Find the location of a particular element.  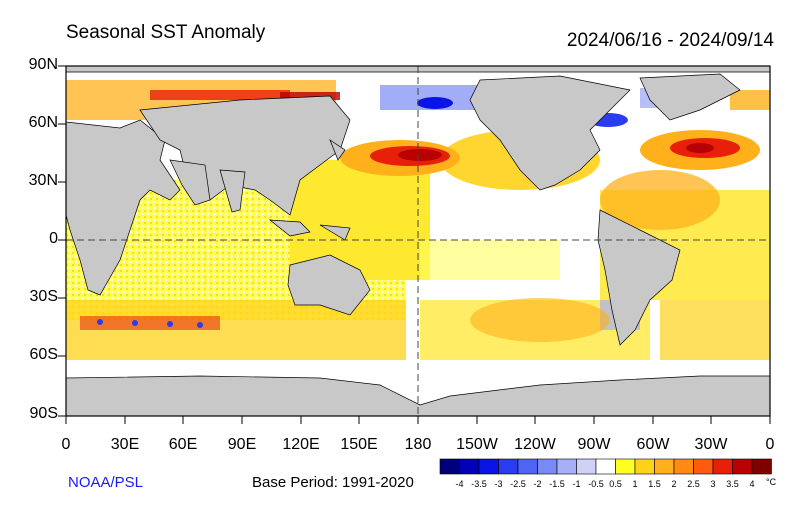

lon-label: 30E is located at coordinates (125, 444).